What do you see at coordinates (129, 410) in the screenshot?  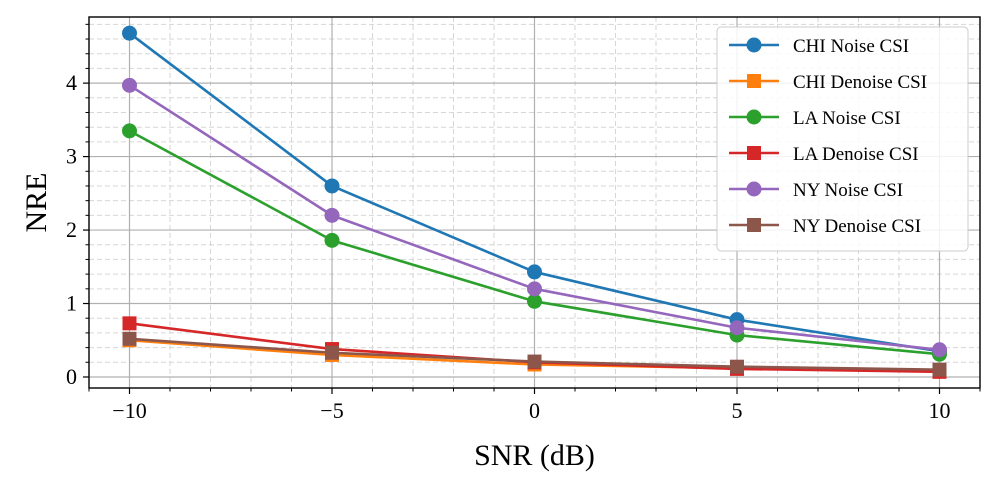 I see `x-tick-label: −10` at bounding box center [129, 410].